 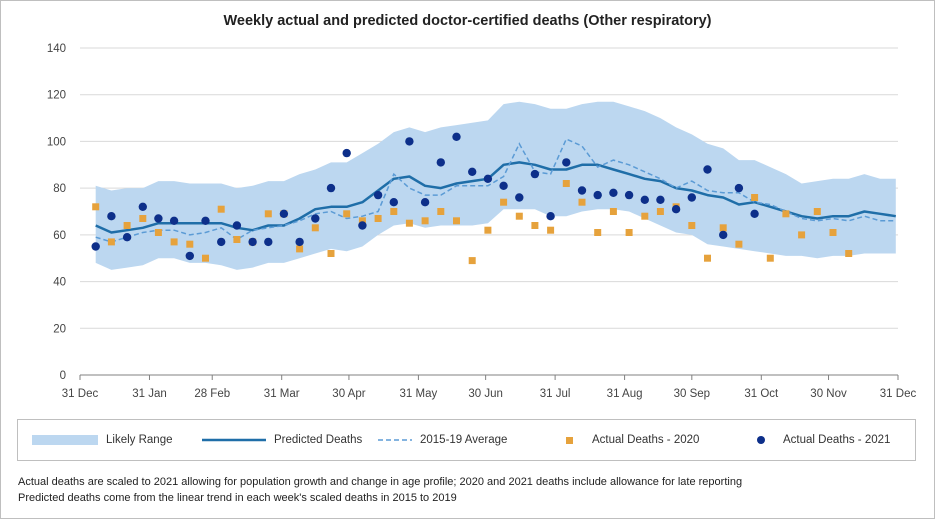 What do you see at coordinates (59, 189) in the screenshot?
I see `y-tick-label: 80` at bounding box center [59, 189].